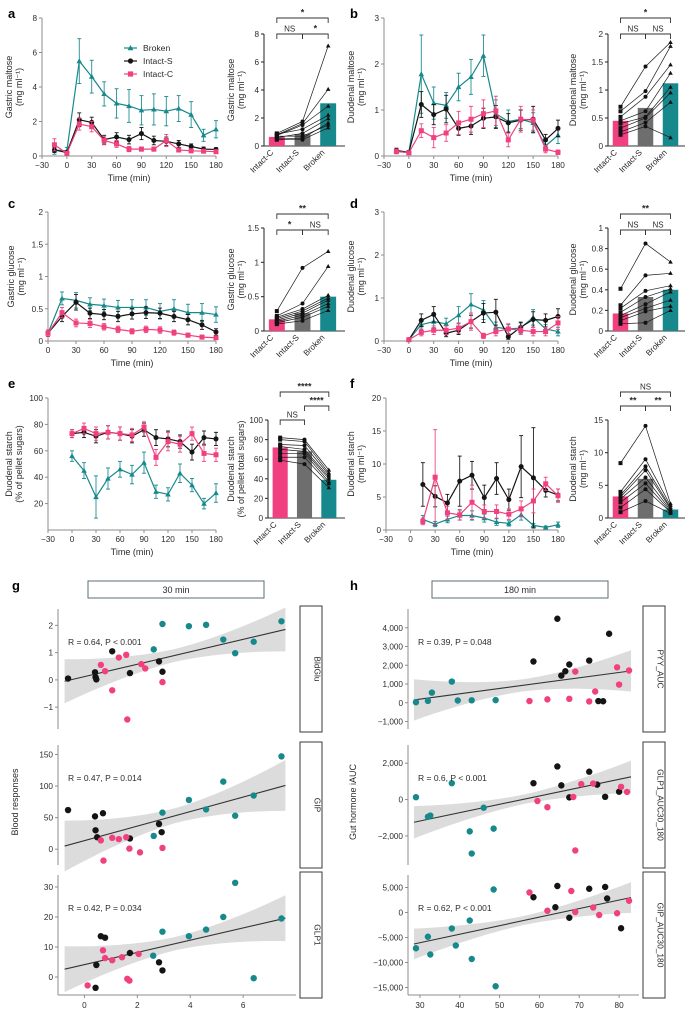 The height and width of the screenshot is (1014, 685). What do you see at coordinates (231, 279) in the screenshot?
I see `y-axis-label: Gastric glucose` at bounding box center [231, 279].